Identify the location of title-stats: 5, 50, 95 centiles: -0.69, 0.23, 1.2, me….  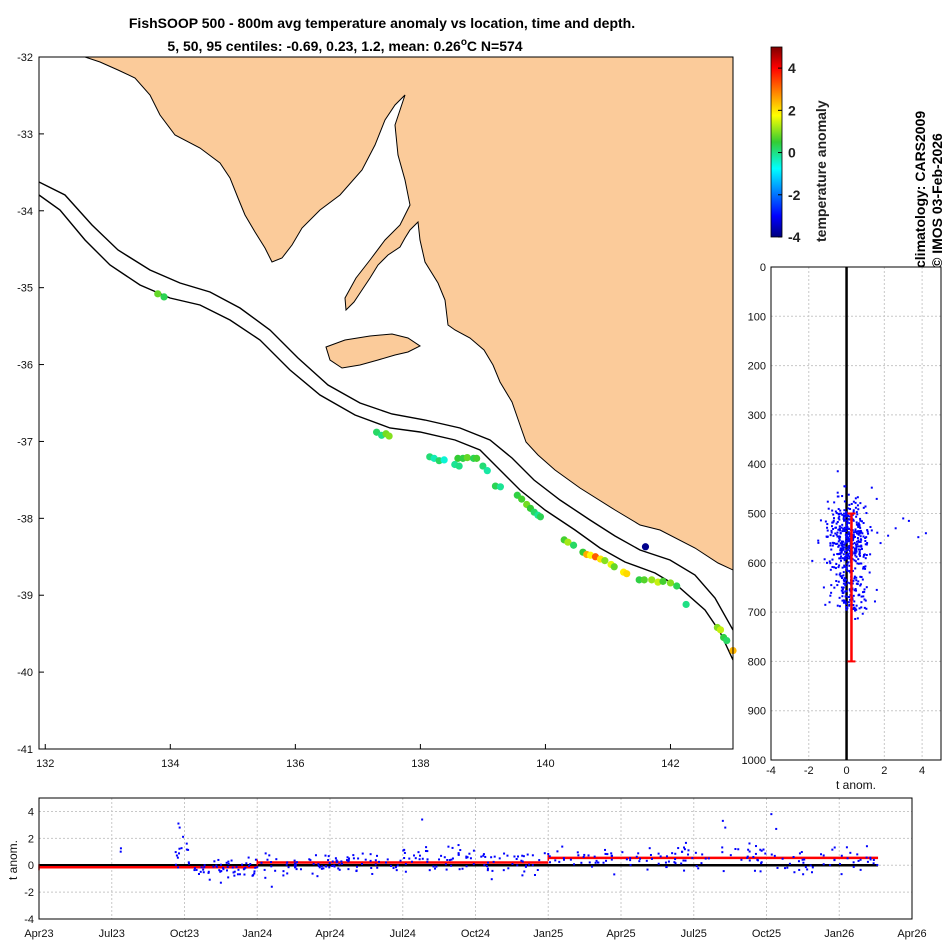
(314, 46).